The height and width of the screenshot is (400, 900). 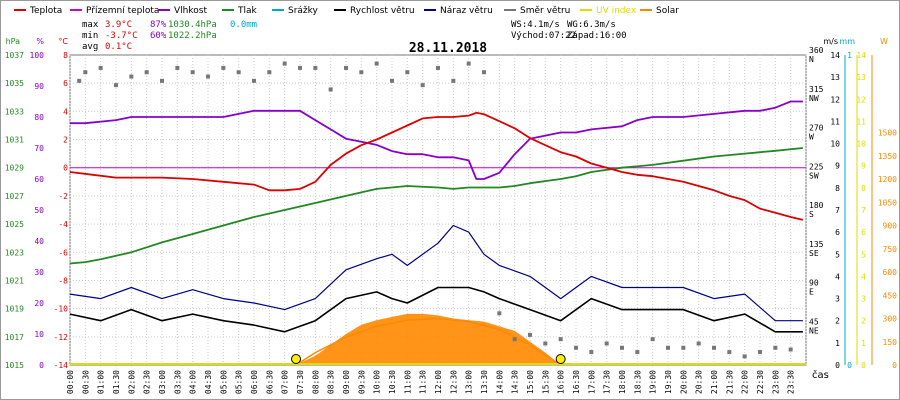 What do you see at coordinates (861, 55) in the screenshot?
I see `uv-tick-label: 14` at bounding box center [861, 55].